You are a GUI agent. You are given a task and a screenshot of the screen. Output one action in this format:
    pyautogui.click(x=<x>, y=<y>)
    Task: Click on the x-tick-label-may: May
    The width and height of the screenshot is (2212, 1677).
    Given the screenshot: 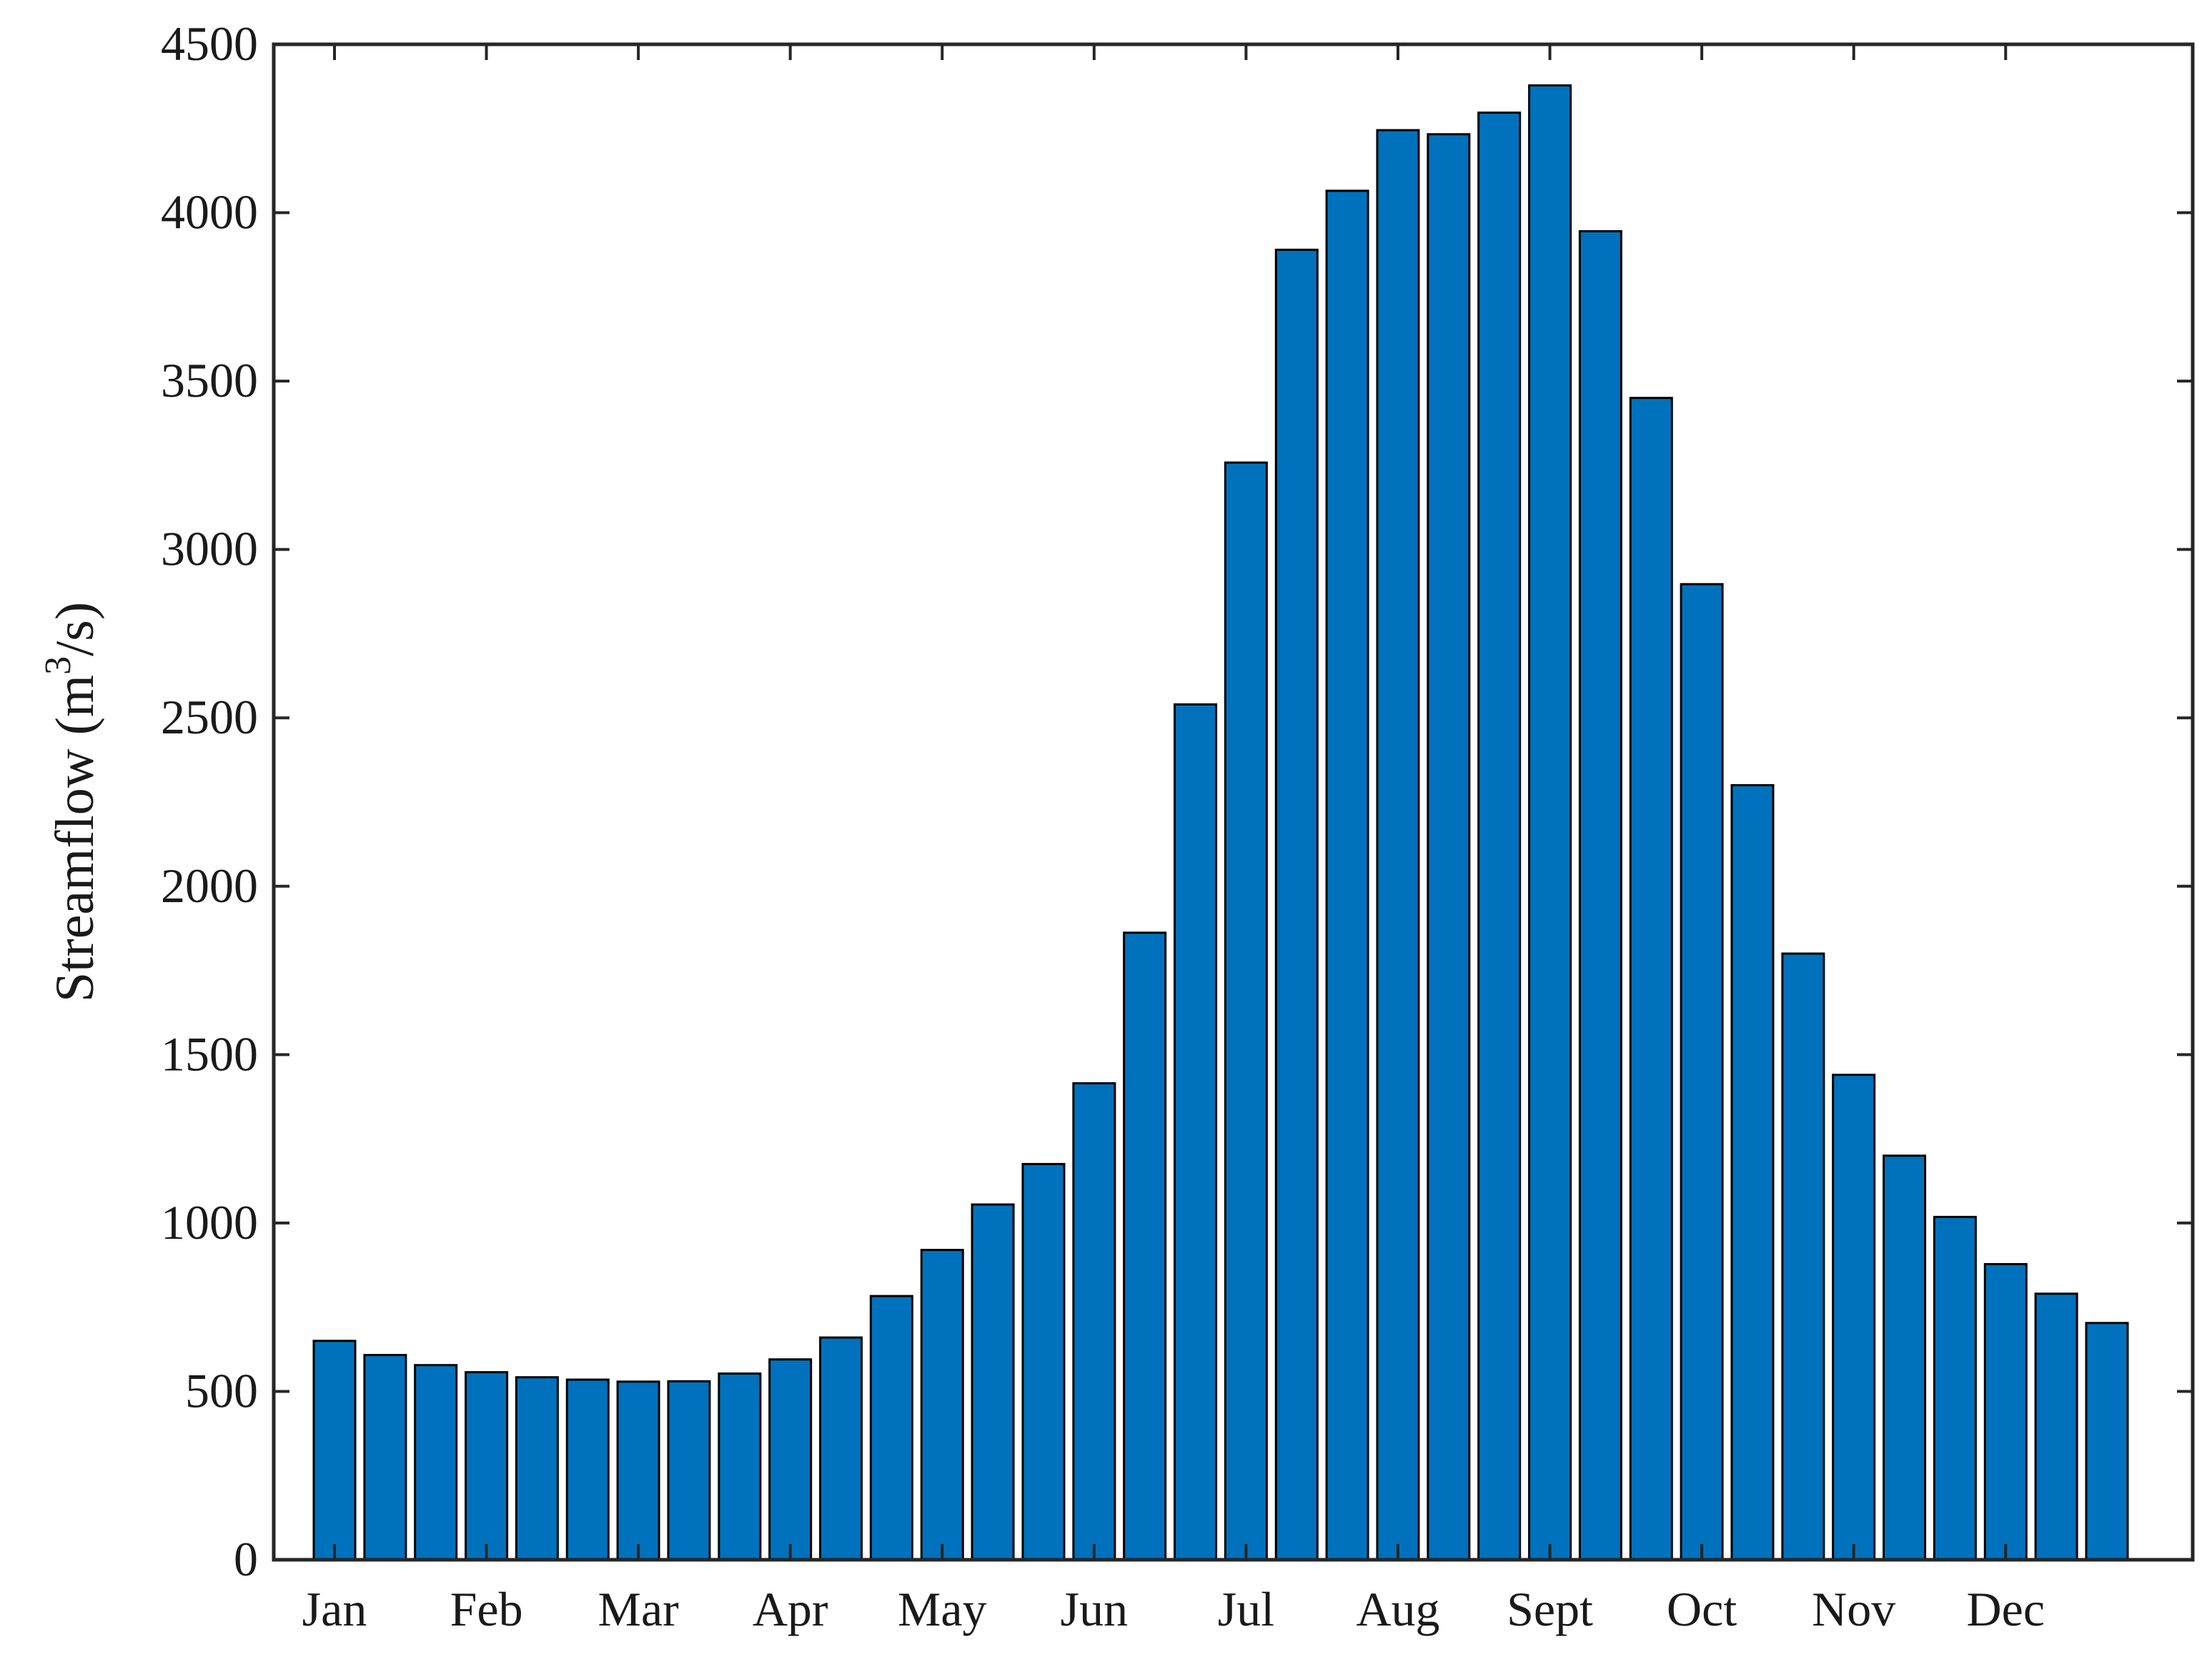 What is the action you would take?
    pyautogui.click(x=942, y=1609)
    